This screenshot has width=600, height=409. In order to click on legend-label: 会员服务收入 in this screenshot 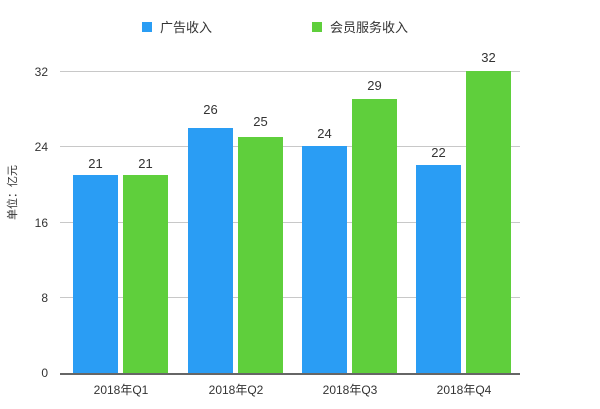, I will do `click(369, 27)`.